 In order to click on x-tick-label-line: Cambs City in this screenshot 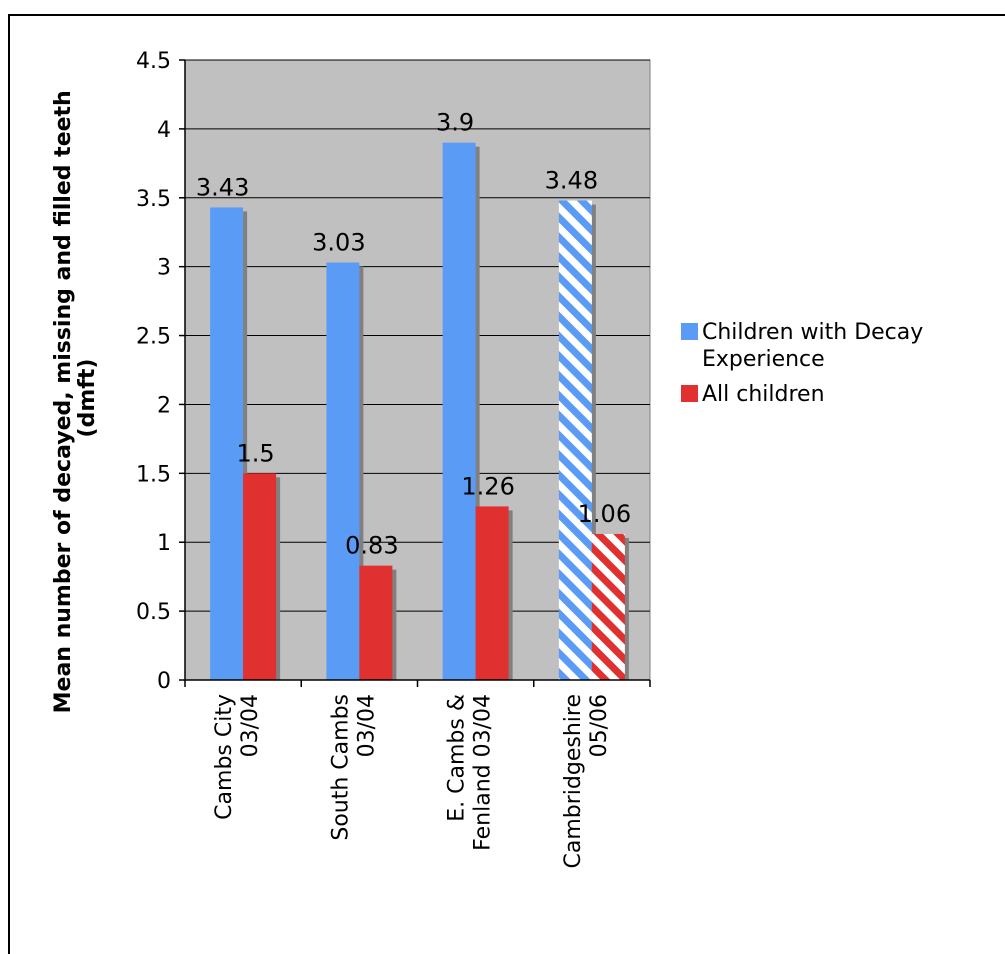, I will do `click(224, 757)`.